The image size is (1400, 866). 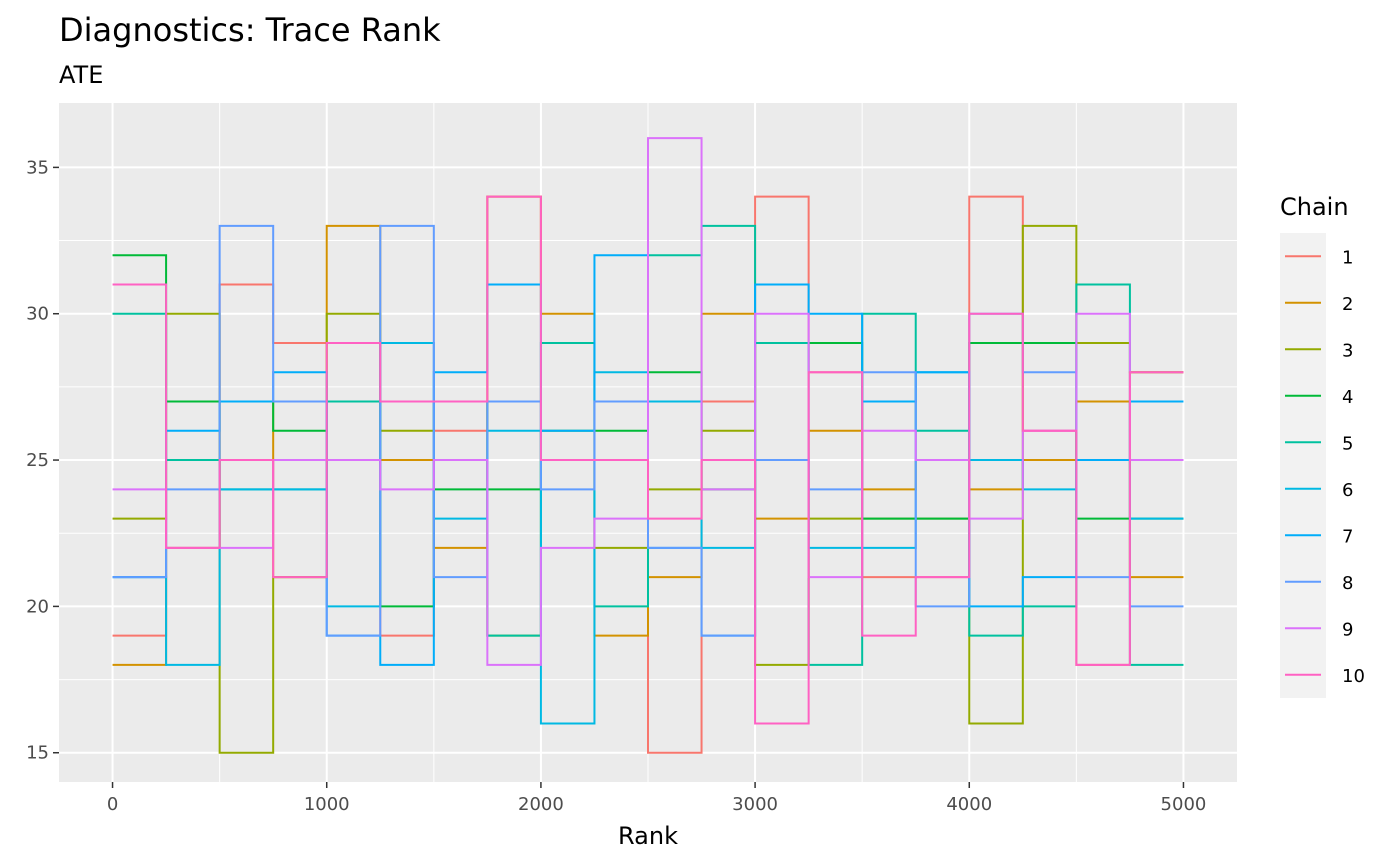 What do you see at coordinates (1319, 490) in the screenshot?
I see `legend-item-6: 6` at bounding box center [1319, 490].